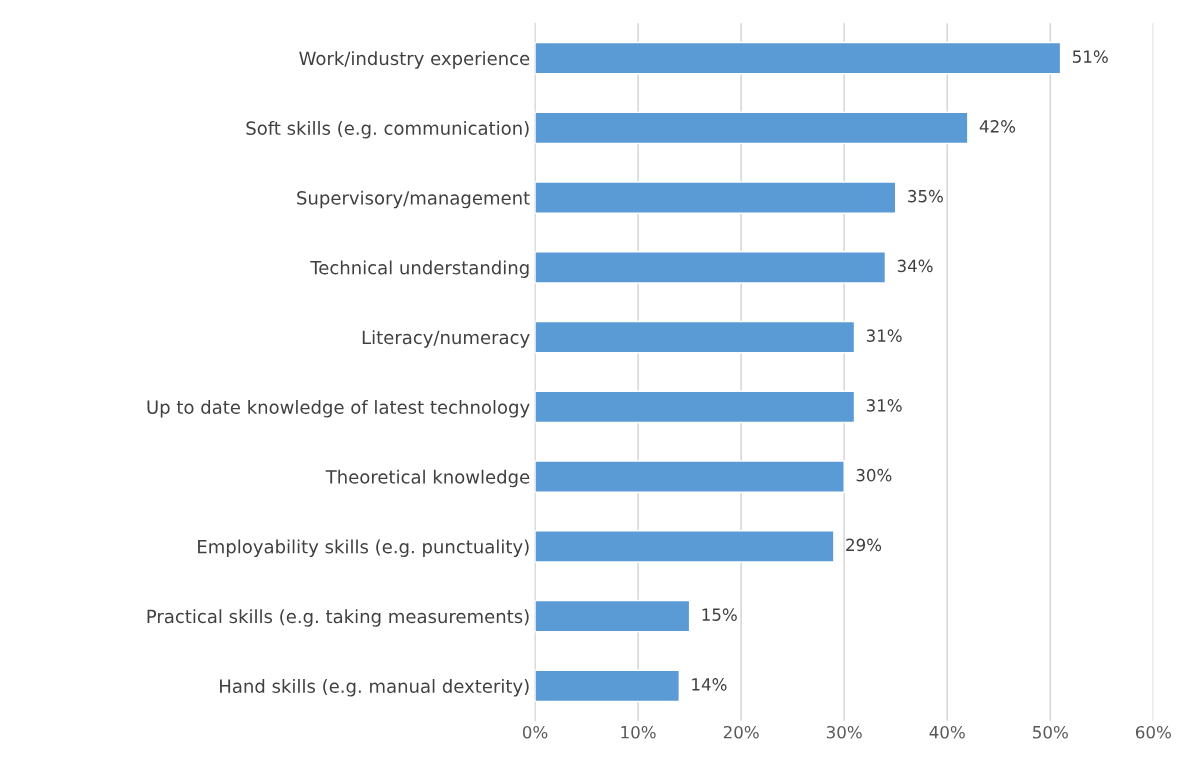  Describe the element at coordinates (338, 618) in the screenshot. I see `y-tick-label: Practical skills (e.g. taking measurements)` at that location.